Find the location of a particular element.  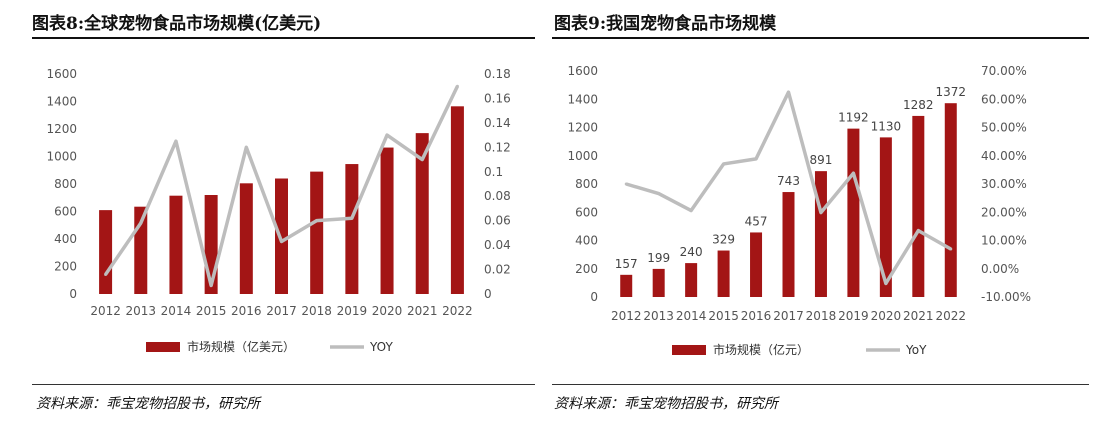

x-tick: 2021 is located at coordinates (422, 311).